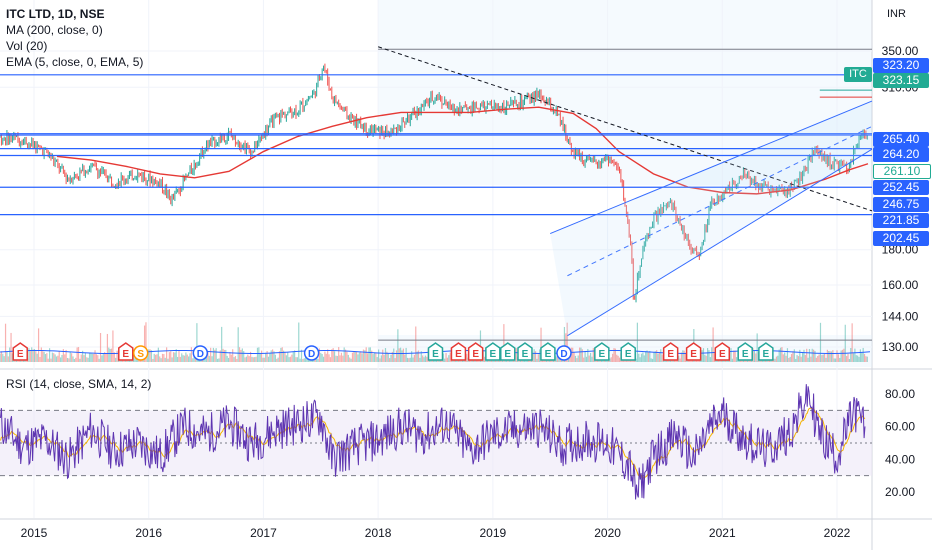 Image resolution: width=932 pixels, height=550 pixels. What do you see at coordinates (896, 14) in the screenshot?
I see `currency-label: INR` at bounding box center [896, 14].